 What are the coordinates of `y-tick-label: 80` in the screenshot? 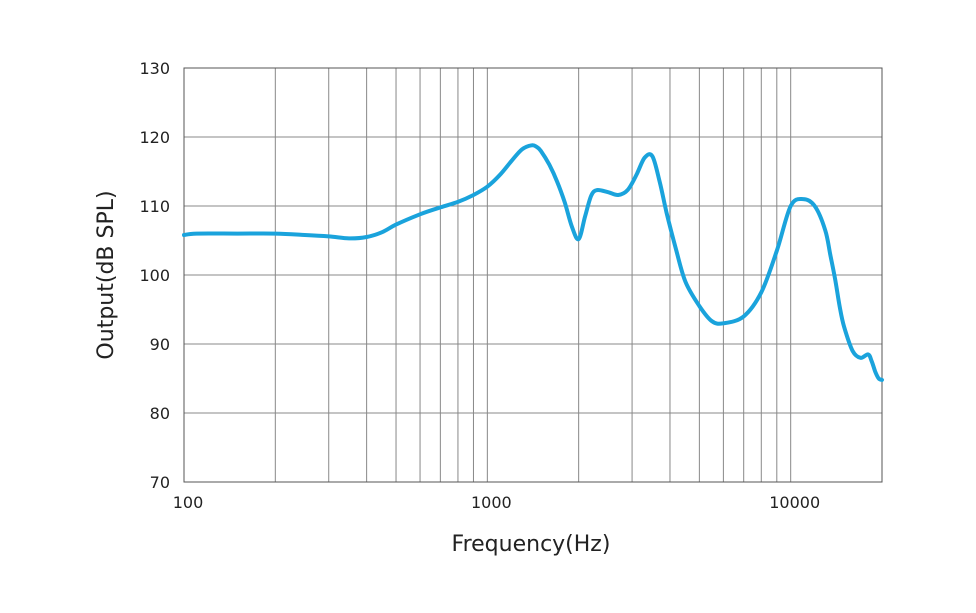 It's located at (160, 413).